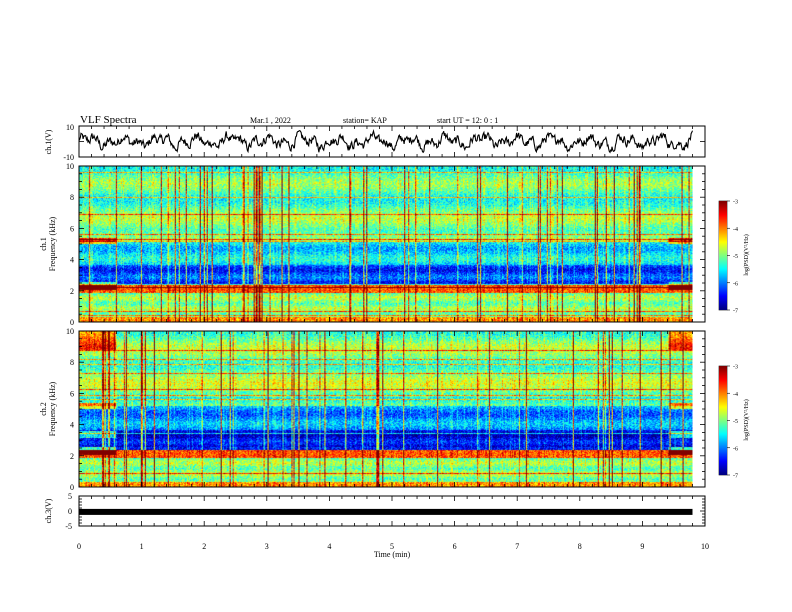  What do you see at coordinates (517, 546) in the screenshot?
I see `time-tick-label: 7` at bounding box center [517, 546].